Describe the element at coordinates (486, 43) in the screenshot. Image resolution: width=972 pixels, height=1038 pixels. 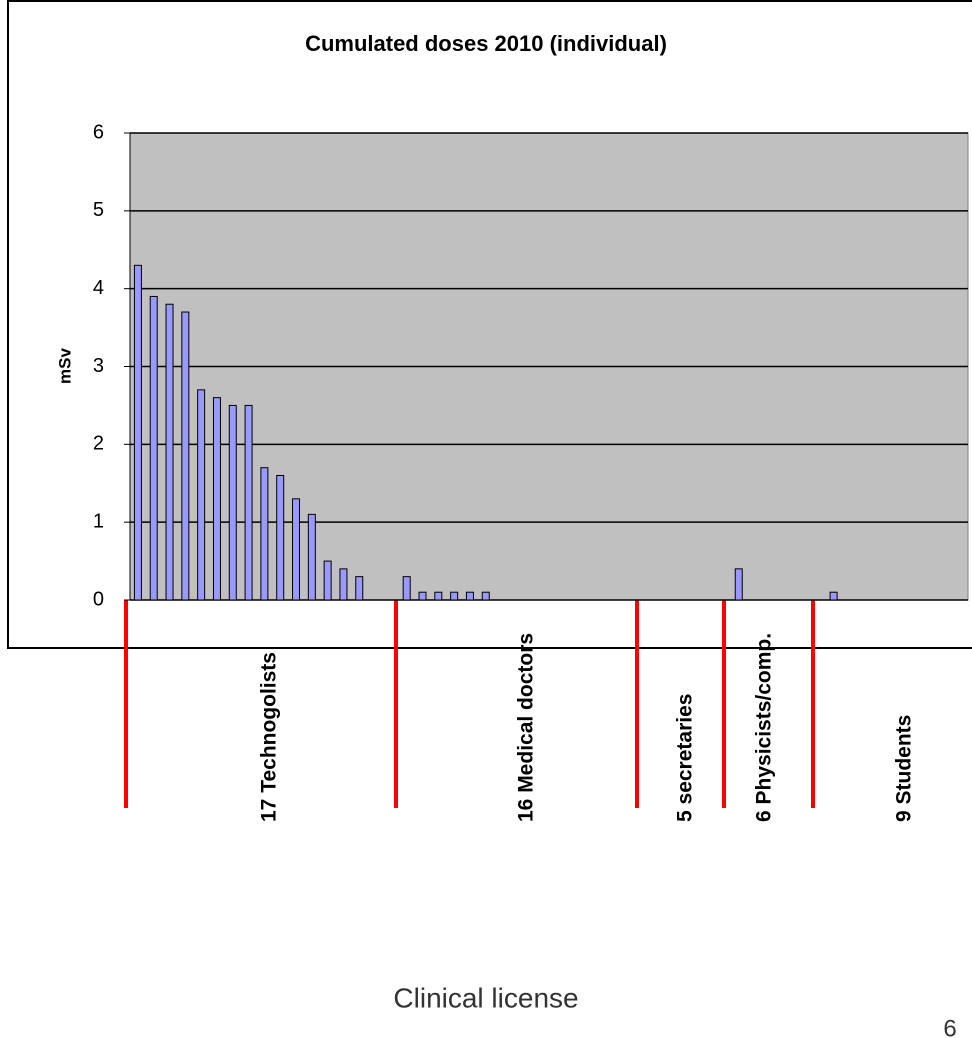
I see `chart-title: Cumulated doses 2010 (individual)` at that location.